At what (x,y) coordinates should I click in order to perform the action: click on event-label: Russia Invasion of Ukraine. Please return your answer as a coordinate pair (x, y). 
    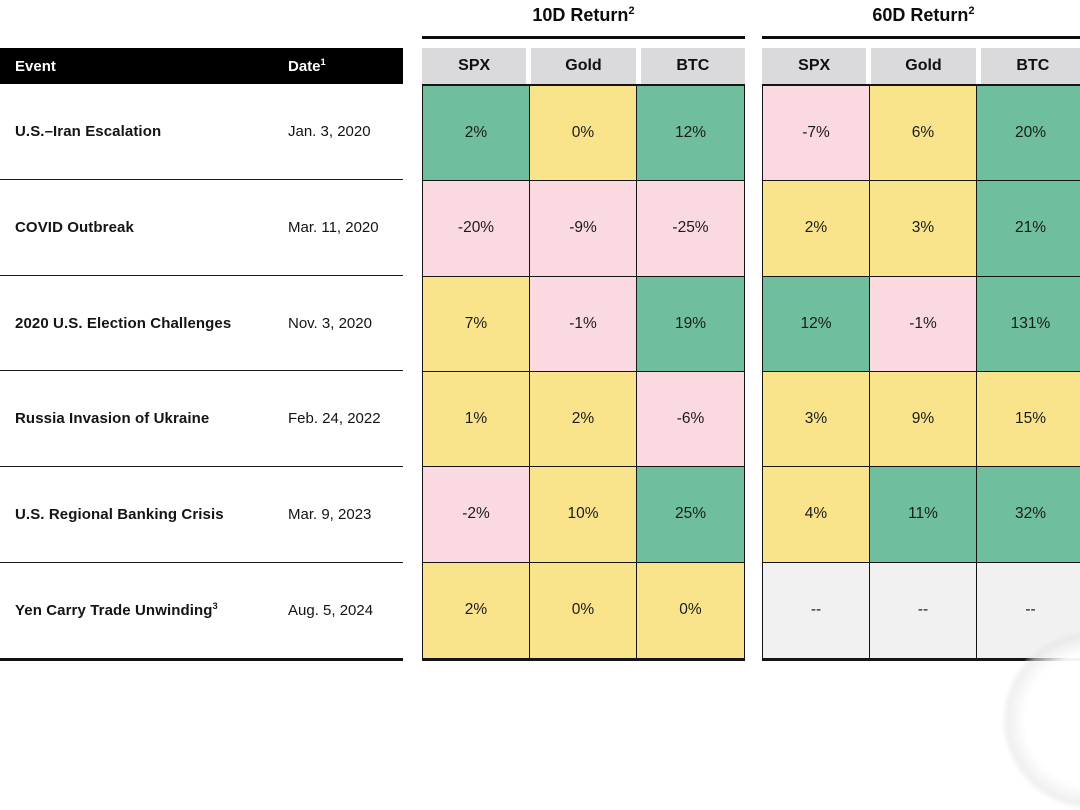
    Looking at the image, I should click on (112, 419).